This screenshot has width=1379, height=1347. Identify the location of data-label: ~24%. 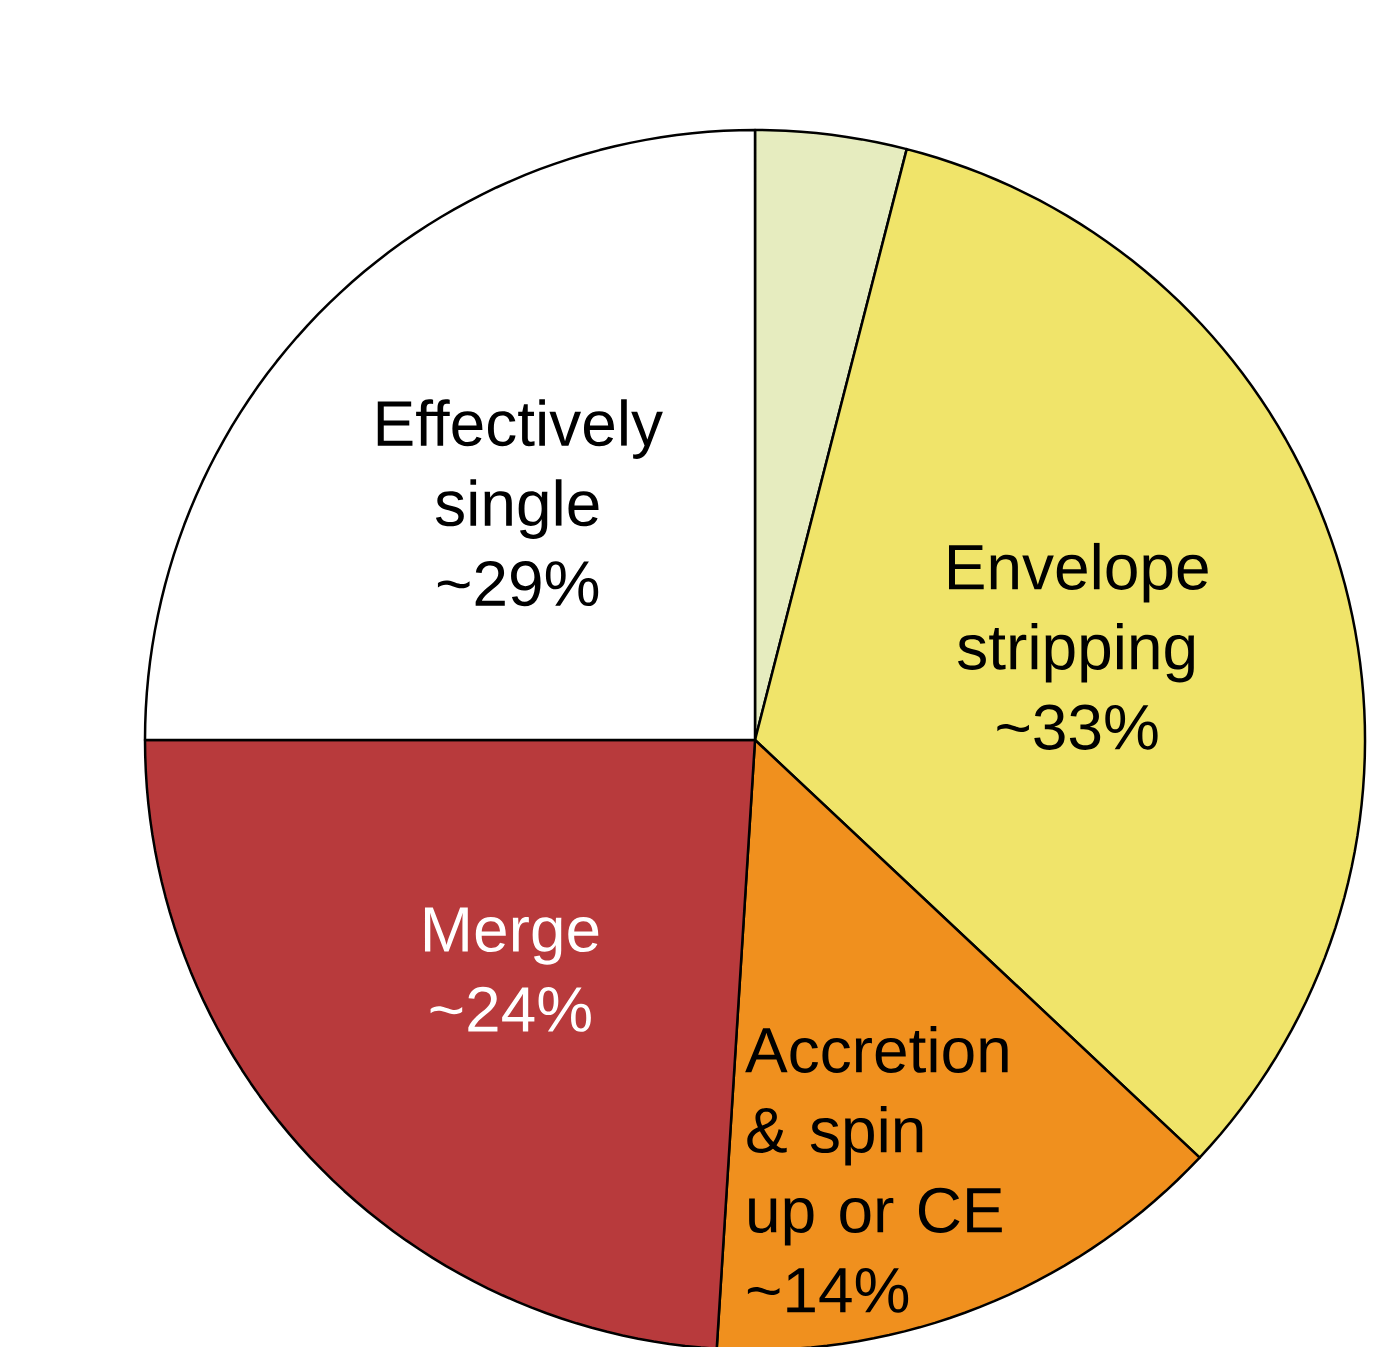
(510, 1009).